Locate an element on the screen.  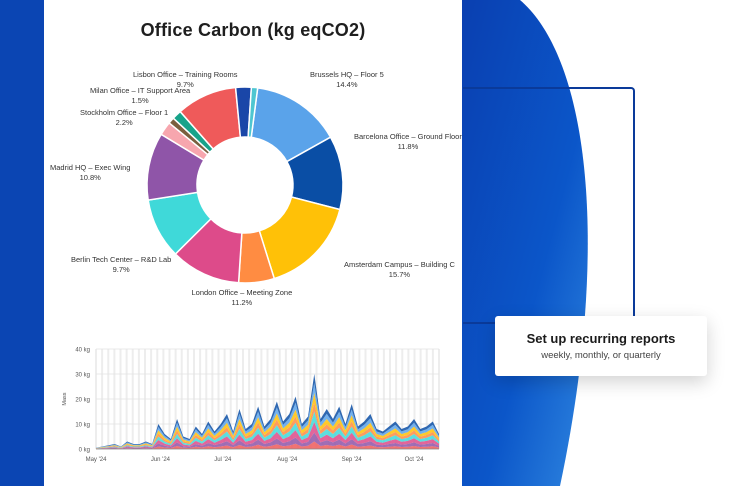
slice-label-name: Milan Office – IT Support Area is located at coordinates (140, 90).